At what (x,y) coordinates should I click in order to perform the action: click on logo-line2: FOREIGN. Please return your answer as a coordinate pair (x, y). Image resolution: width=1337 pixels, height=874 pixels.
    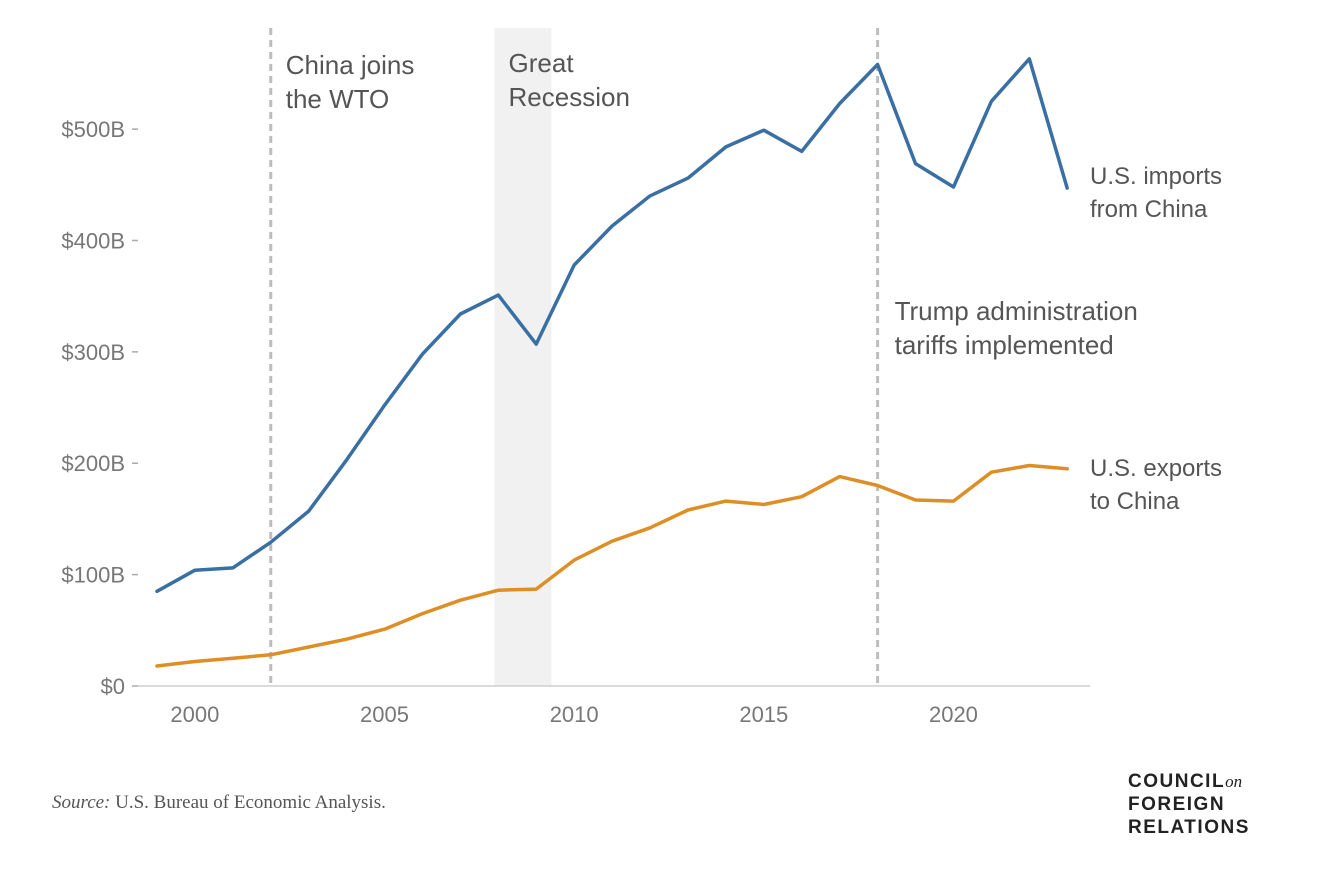
    Looking at the image, I should click on (1177, 804).